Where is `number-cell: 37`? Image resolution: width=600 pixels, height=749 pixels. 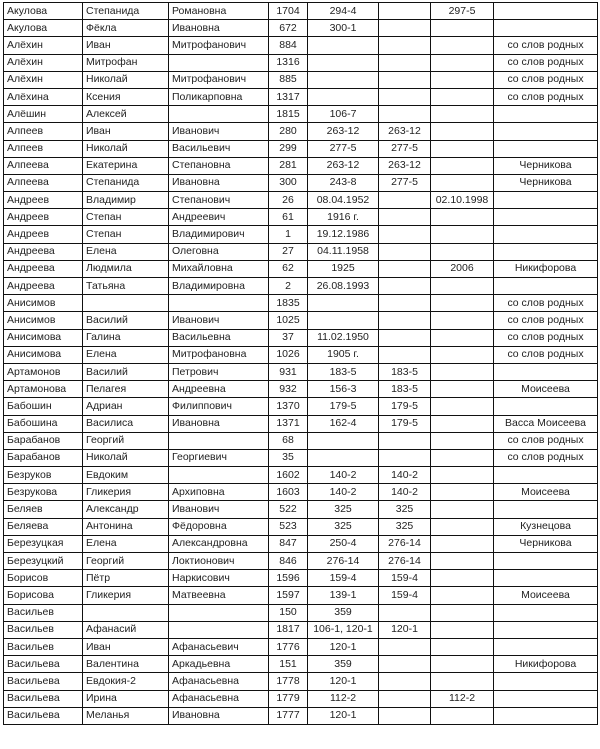
number-cell: 37 is located at coordinates (288, 337).